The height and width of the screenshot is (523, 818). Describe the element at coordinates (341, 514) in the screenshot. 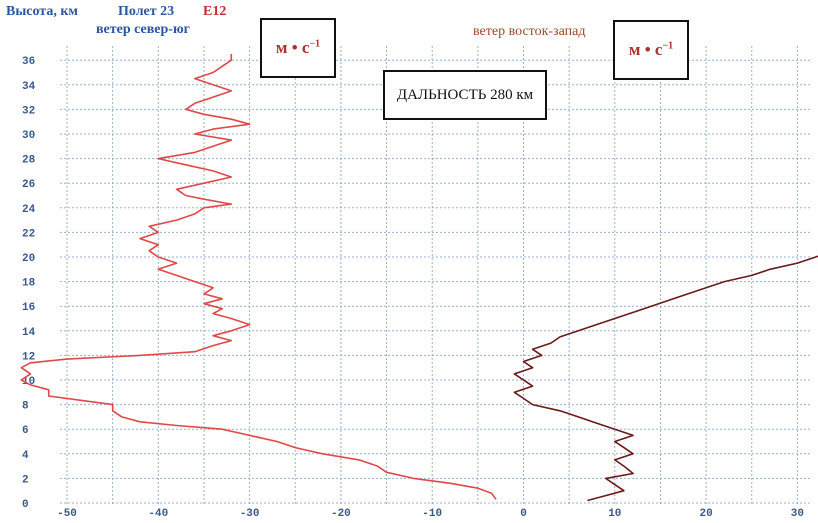

I see `x-tick-label: -20` at that location.